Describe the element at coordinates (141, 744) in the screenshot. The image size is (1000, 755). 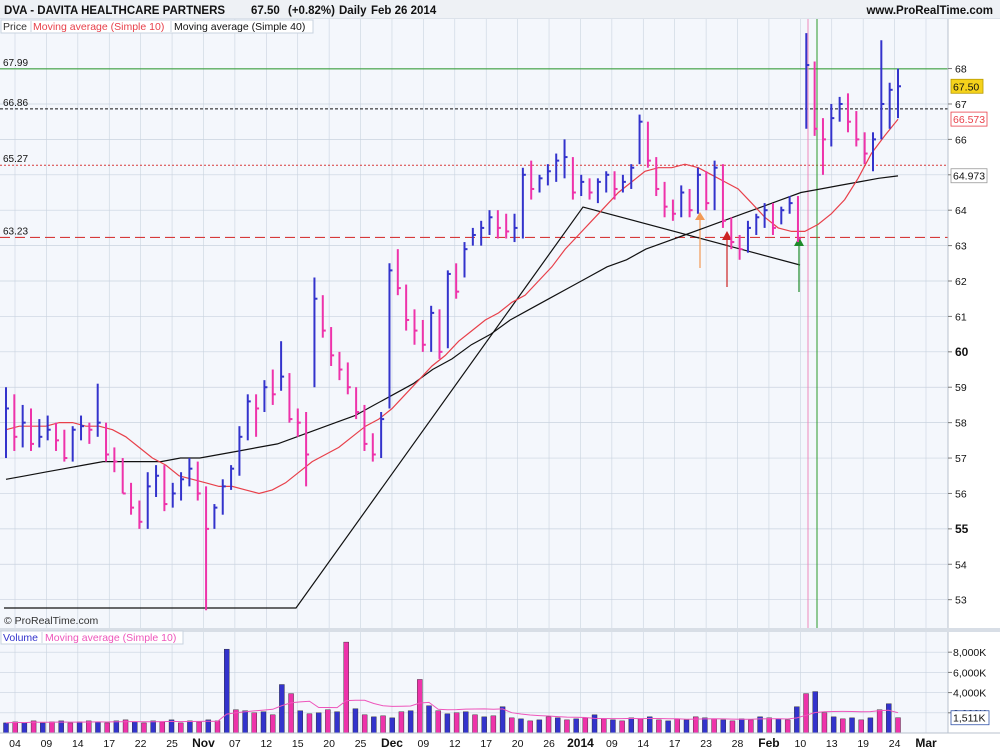
I see `time-tick-label: 22` at that location.